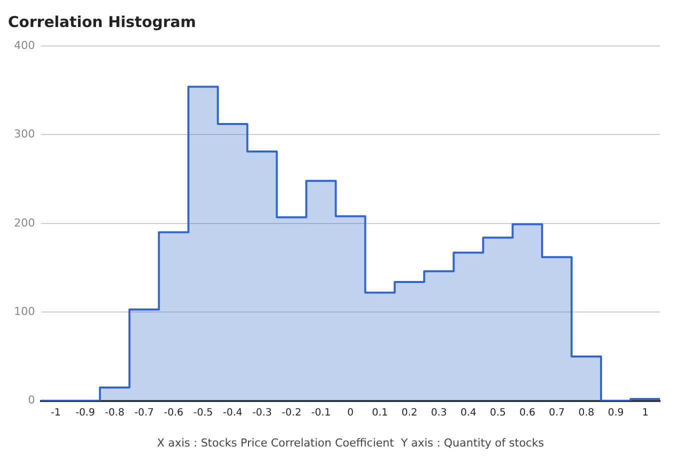 The height and width of the screenshot is (462, 680). I want to click on y-tick-label: 300, so click(24, 134).